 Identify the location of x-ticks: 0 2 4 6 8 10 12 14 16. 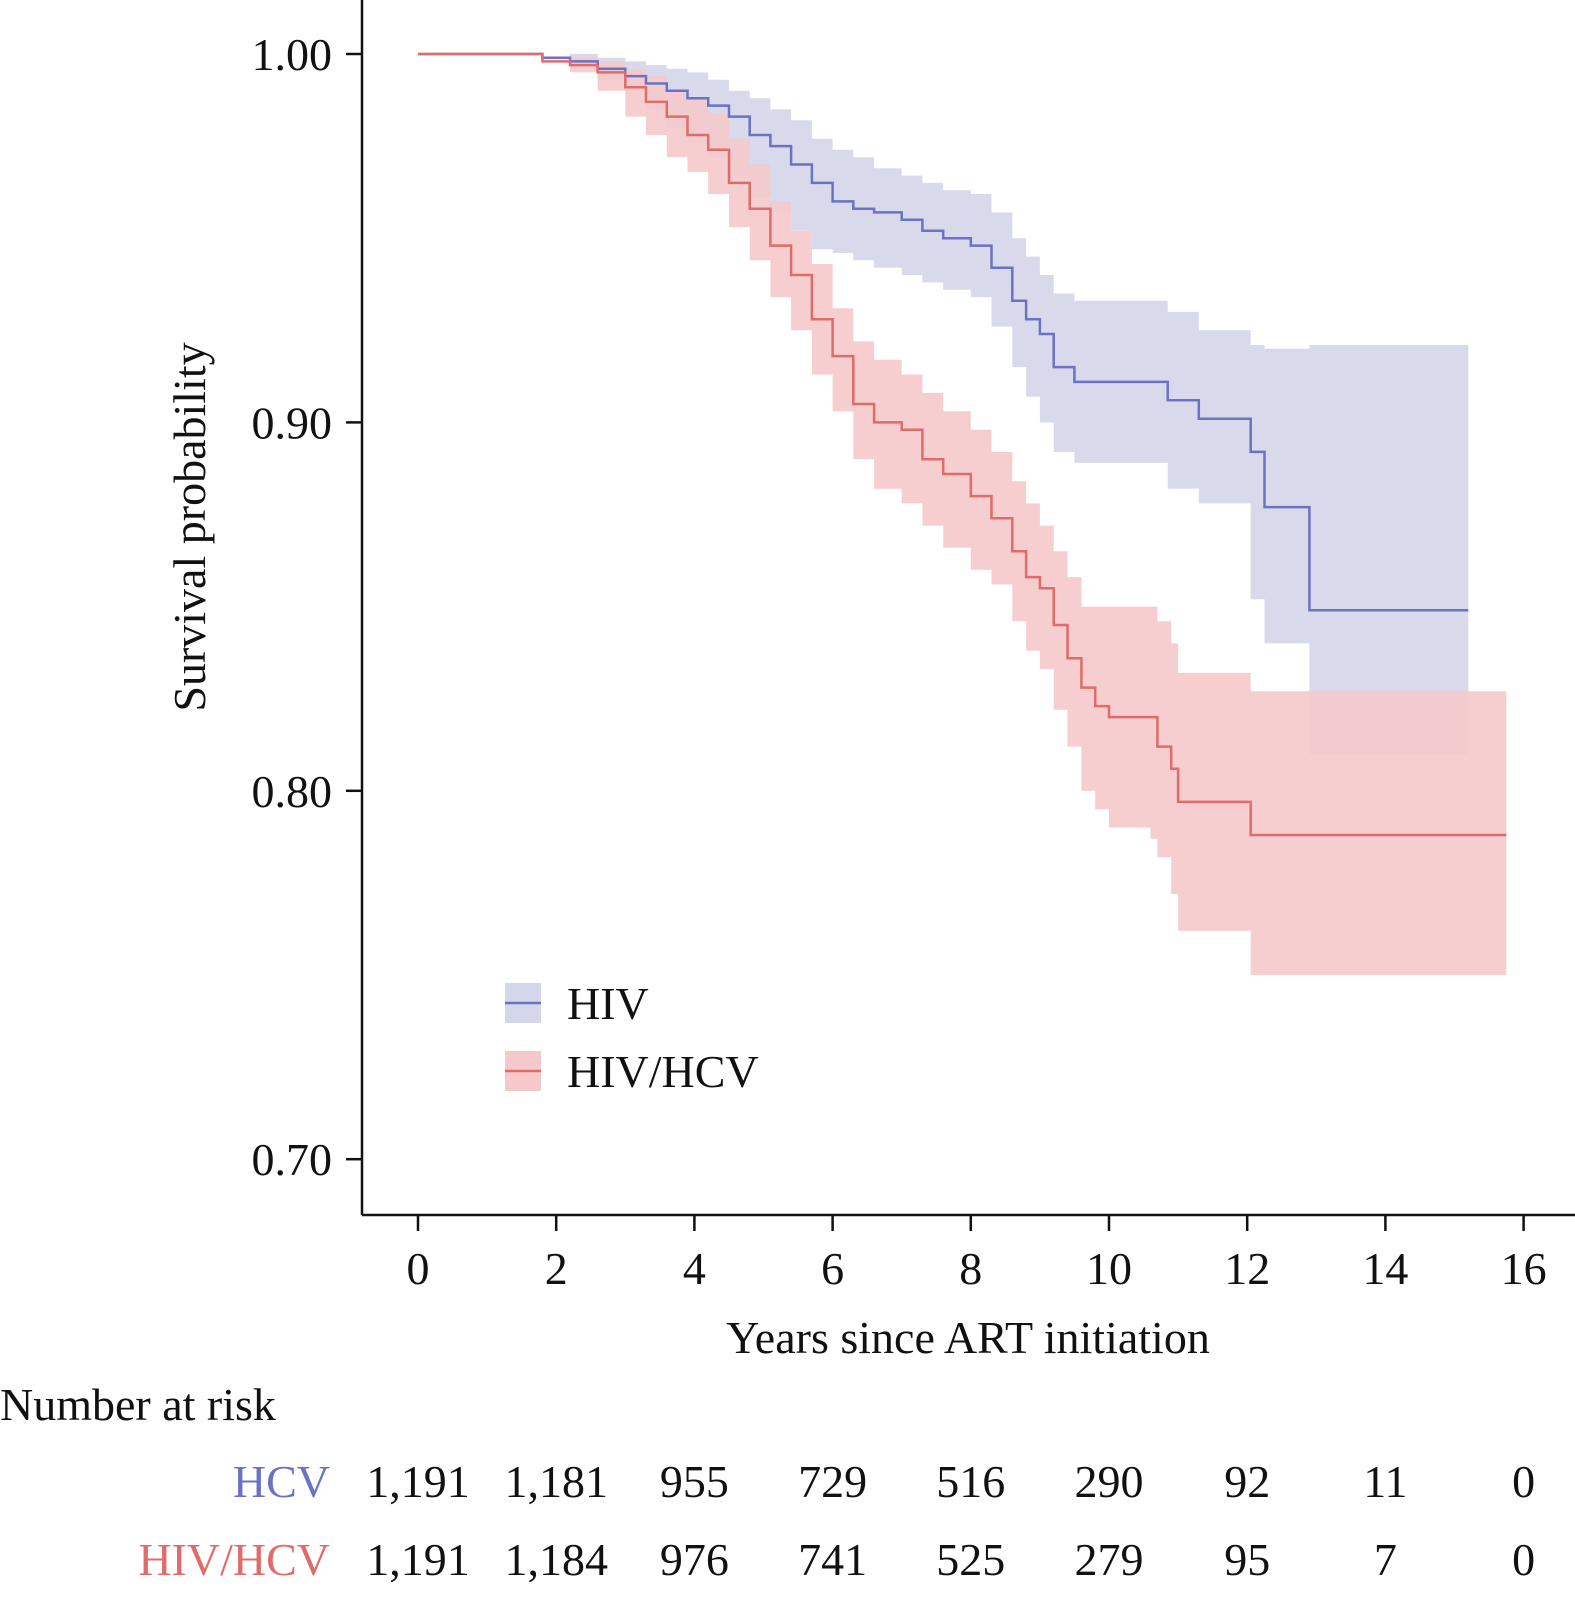
(977, 1254).